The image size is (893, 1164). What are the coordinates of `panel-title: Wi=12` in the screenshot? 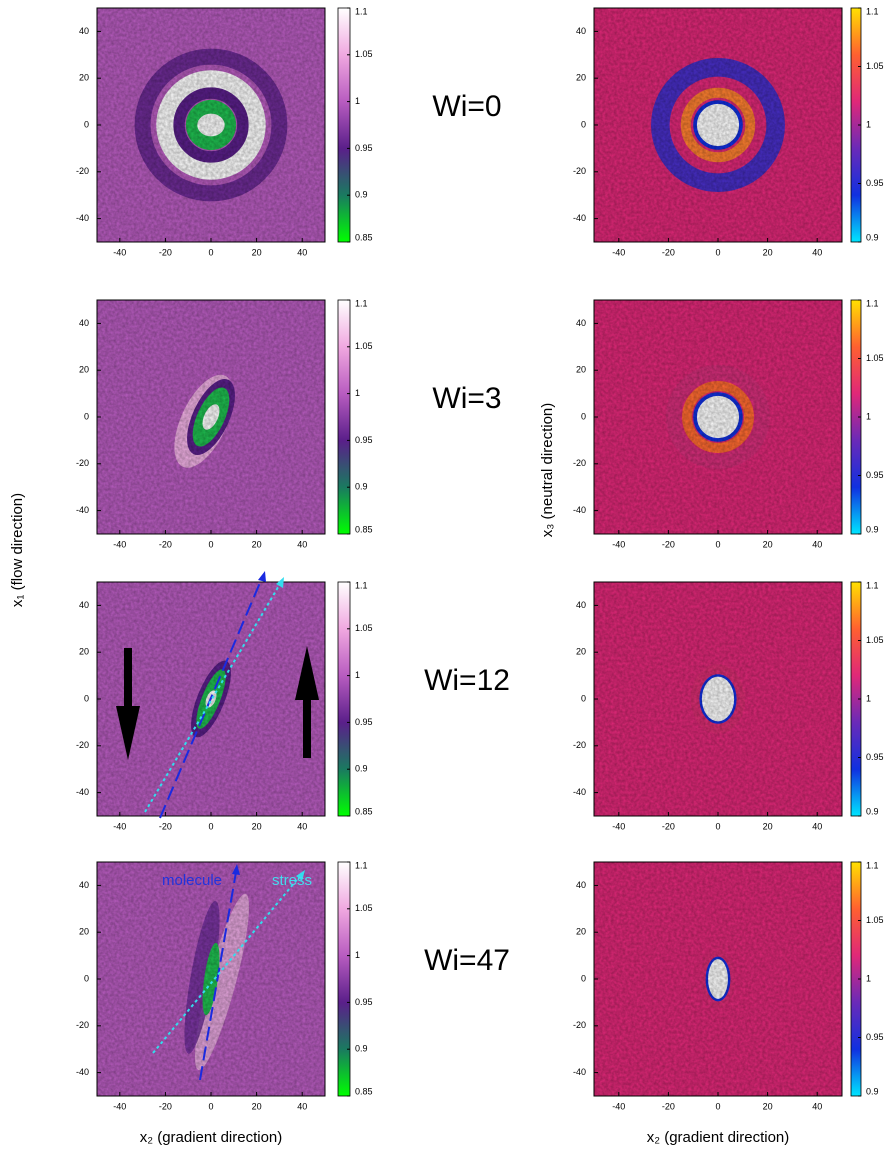 It's located at (467, 680).